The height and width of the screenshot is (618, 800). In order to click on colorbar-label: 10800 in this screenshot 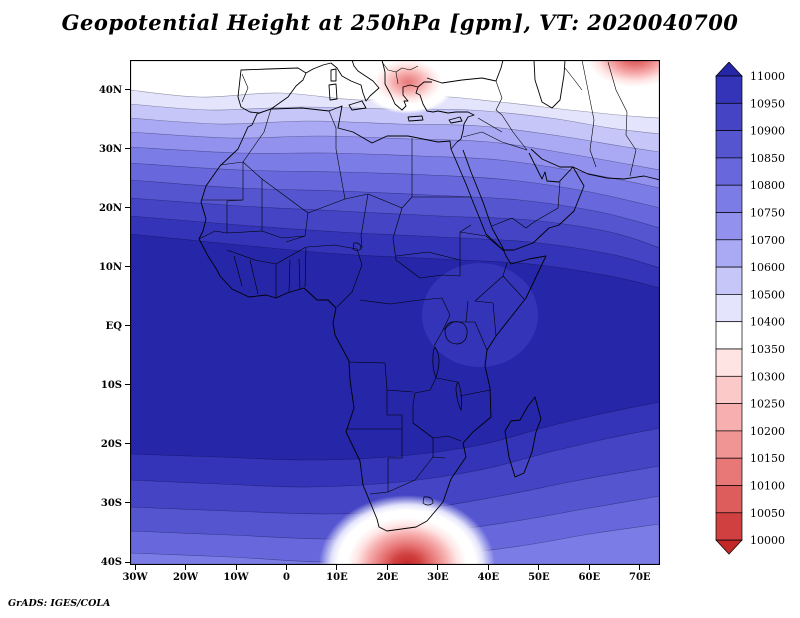, I will do `click(767, 185)`.